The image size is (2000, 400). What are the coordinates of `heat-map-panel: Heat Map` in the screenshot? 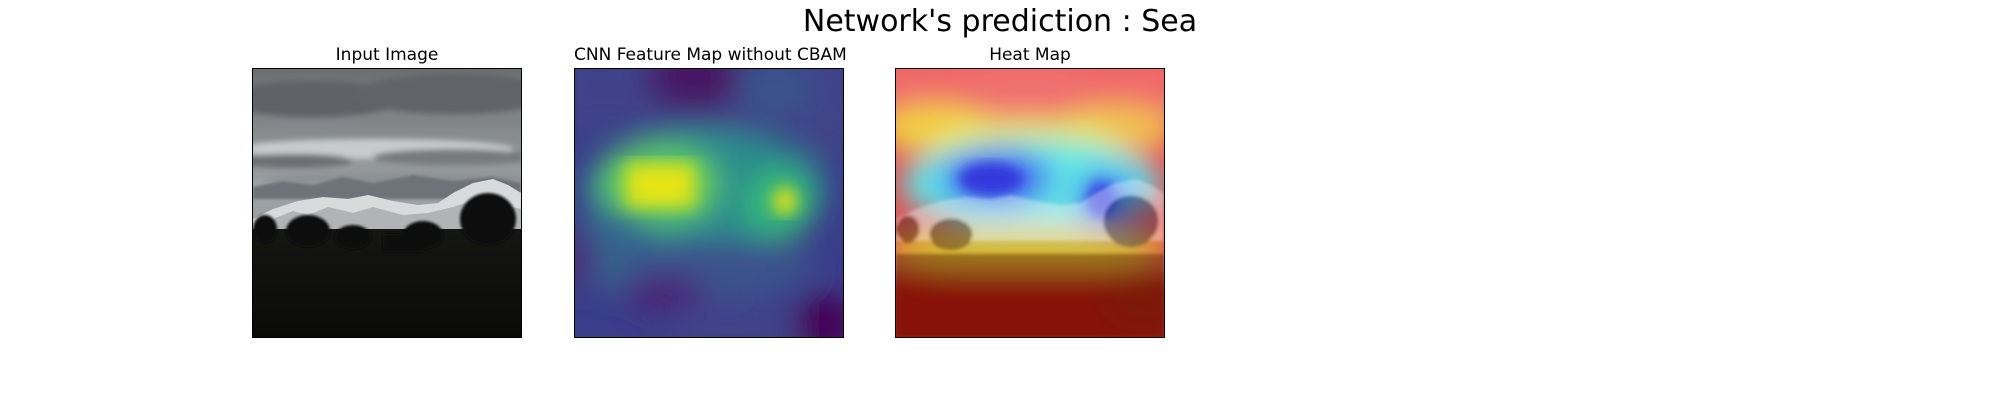 It's located at (1030, 191).